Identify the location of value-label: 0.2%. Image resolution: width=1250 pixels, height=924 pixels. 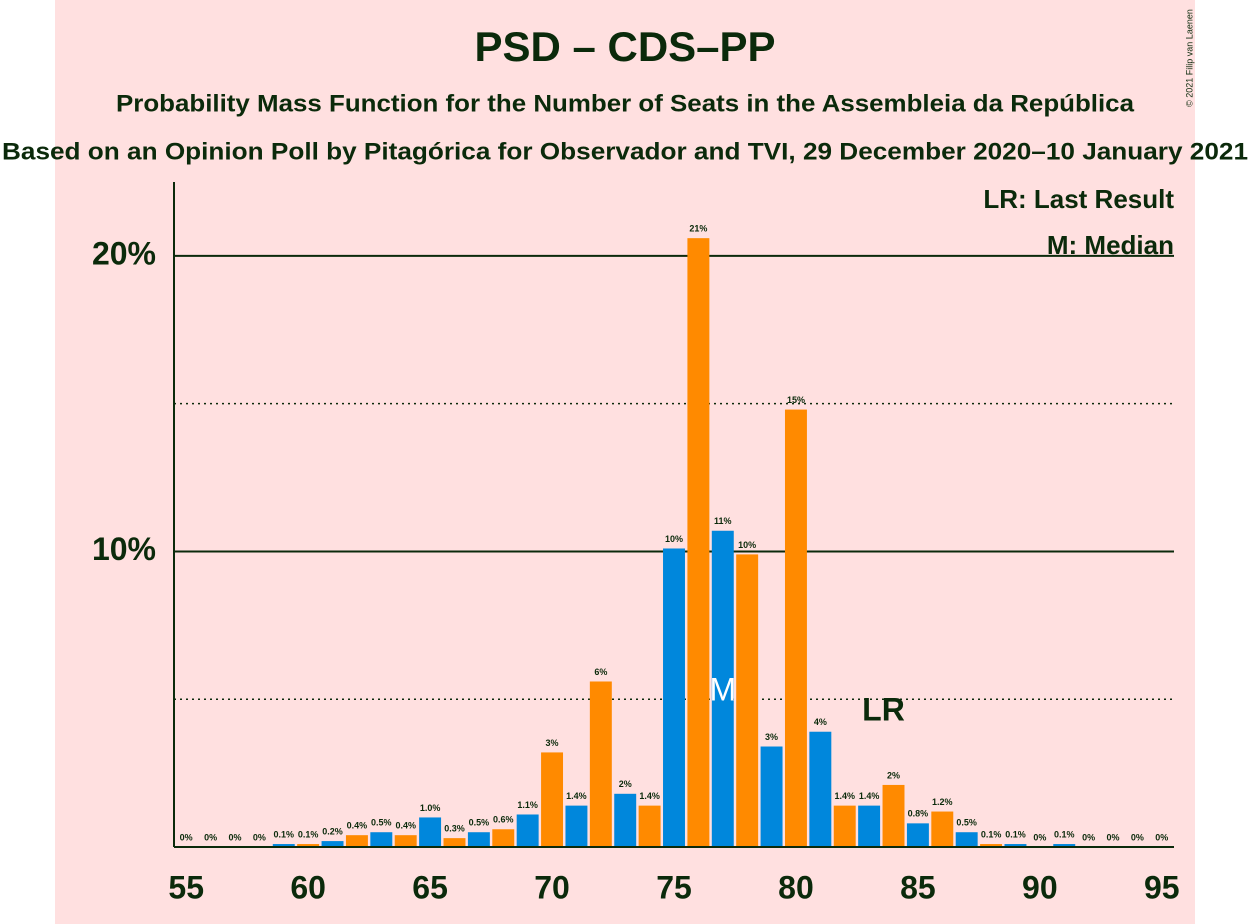
(332, 831).